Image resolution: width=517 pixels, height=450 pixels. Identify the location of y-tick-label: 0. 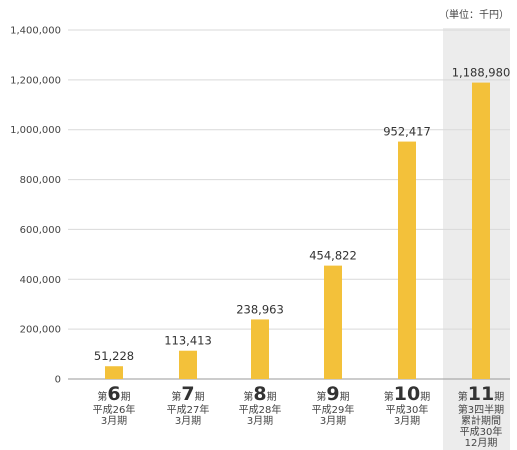
(58, 380).